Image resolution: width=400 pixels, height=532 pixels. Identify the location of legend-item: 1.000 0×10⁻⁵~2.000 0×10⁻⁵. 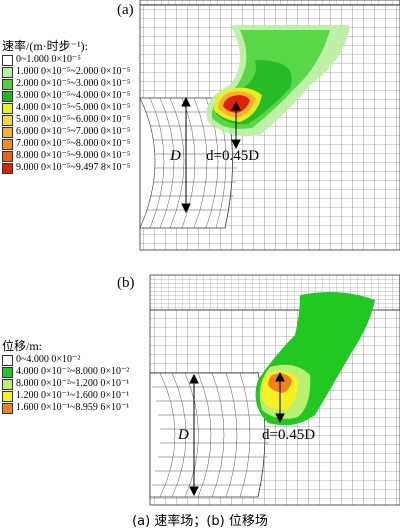
(66, 72).